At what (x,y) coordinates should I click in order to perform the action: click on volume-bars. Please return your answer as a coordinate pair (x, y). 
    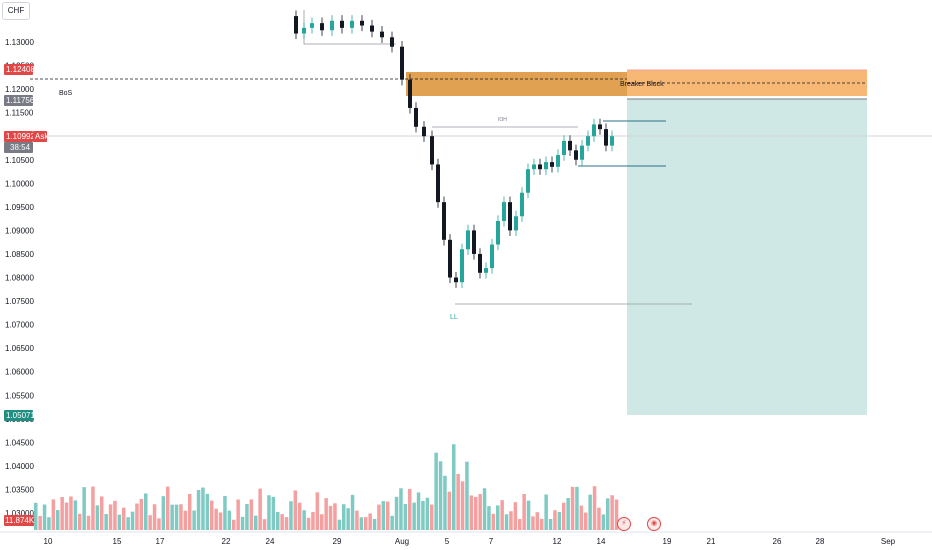
    Looking at the image, I should click on (326, 487).